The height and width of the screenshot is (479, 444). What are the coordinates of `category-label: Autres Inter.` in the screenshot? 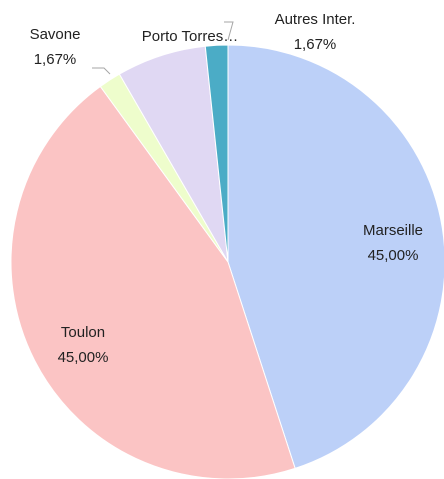 It's located at (315, 19).